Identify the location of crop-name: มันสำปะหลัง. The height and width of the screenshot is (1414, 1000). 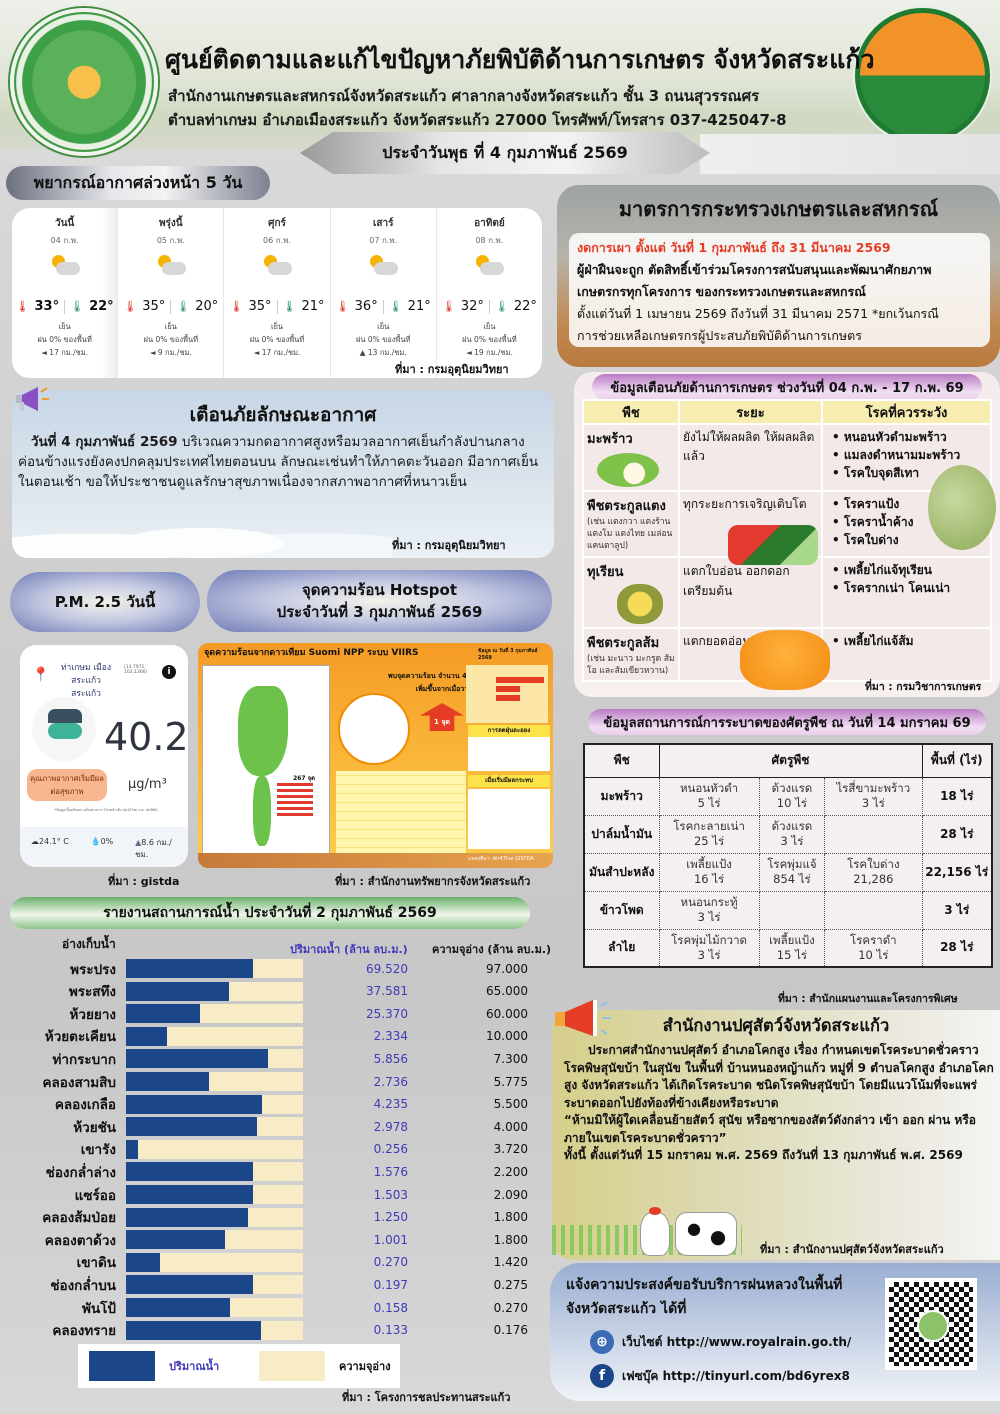
(621, 872).